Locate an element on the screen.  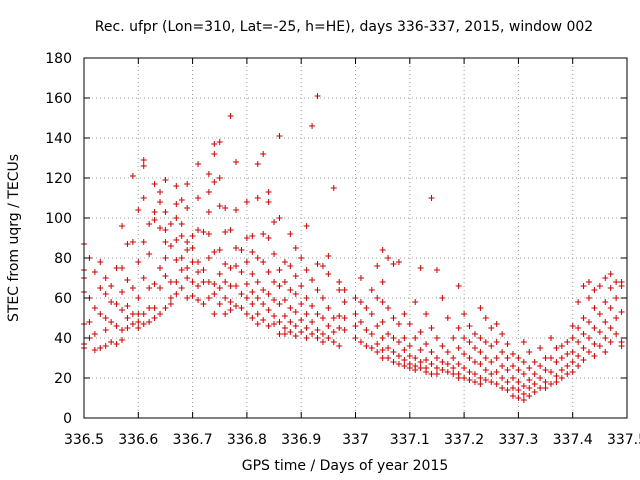
y-tick-label: 160 is located at coordinates (58, 99).